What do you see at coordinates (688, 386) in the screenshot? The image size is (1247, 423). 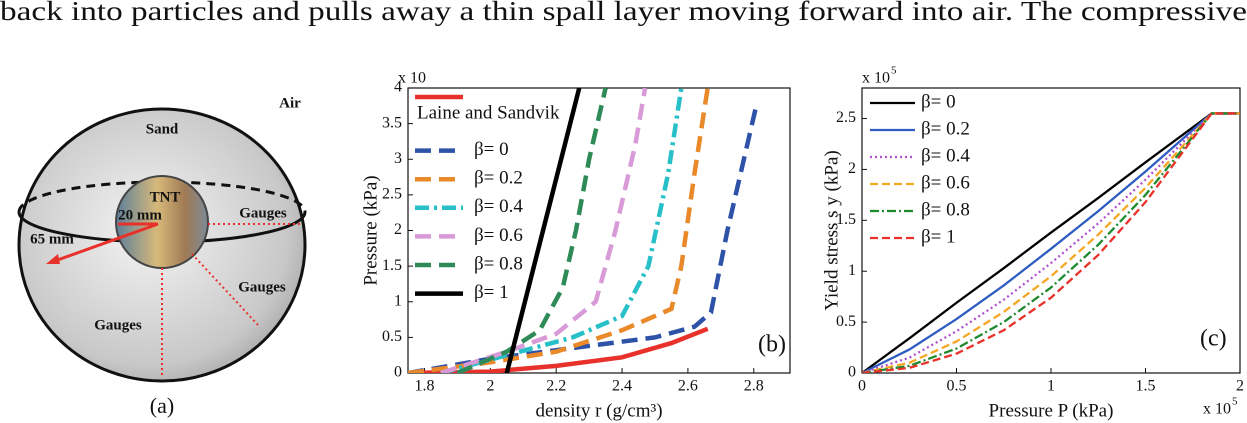 I see `x-tick-label: 2.6` at bounding box center [688, 386].